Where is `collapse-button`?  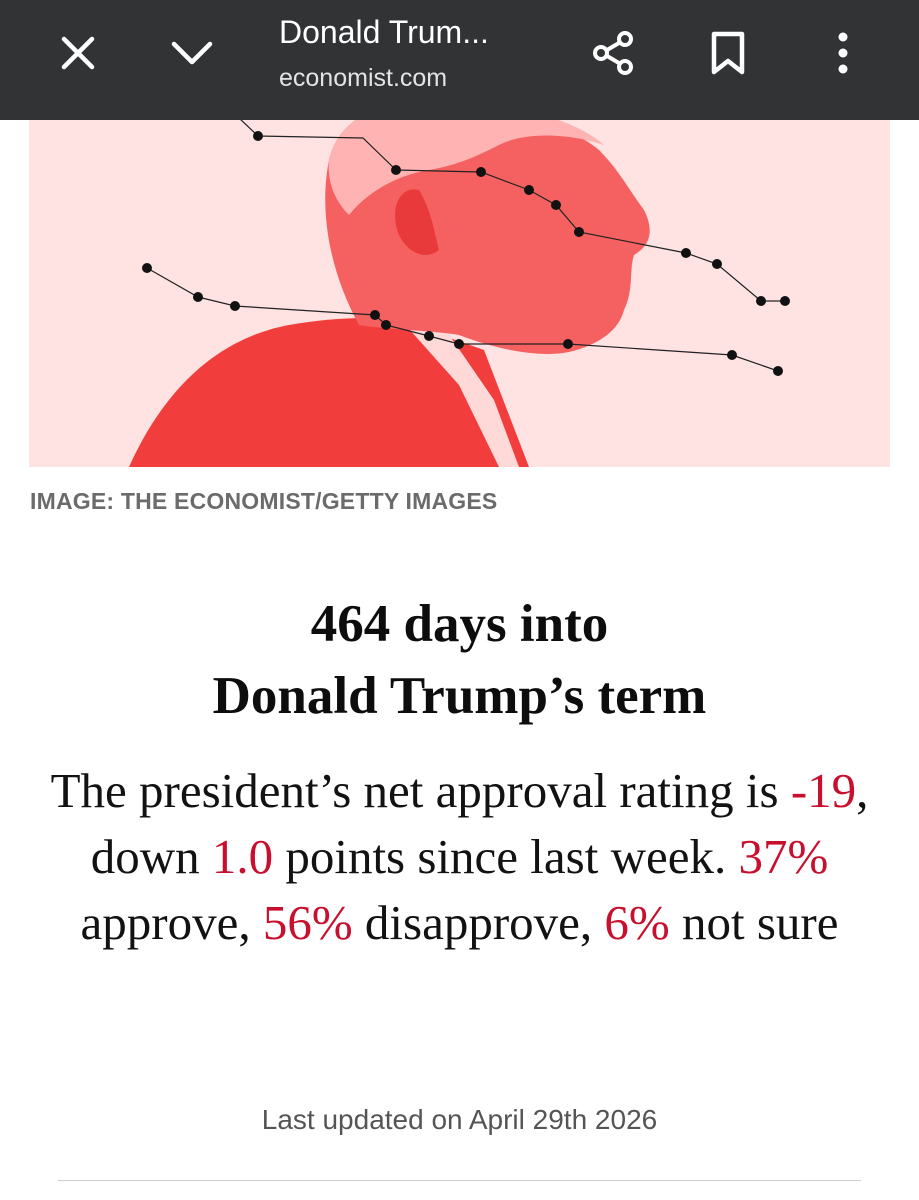
collapse-button is located at coordinates (192, 53).